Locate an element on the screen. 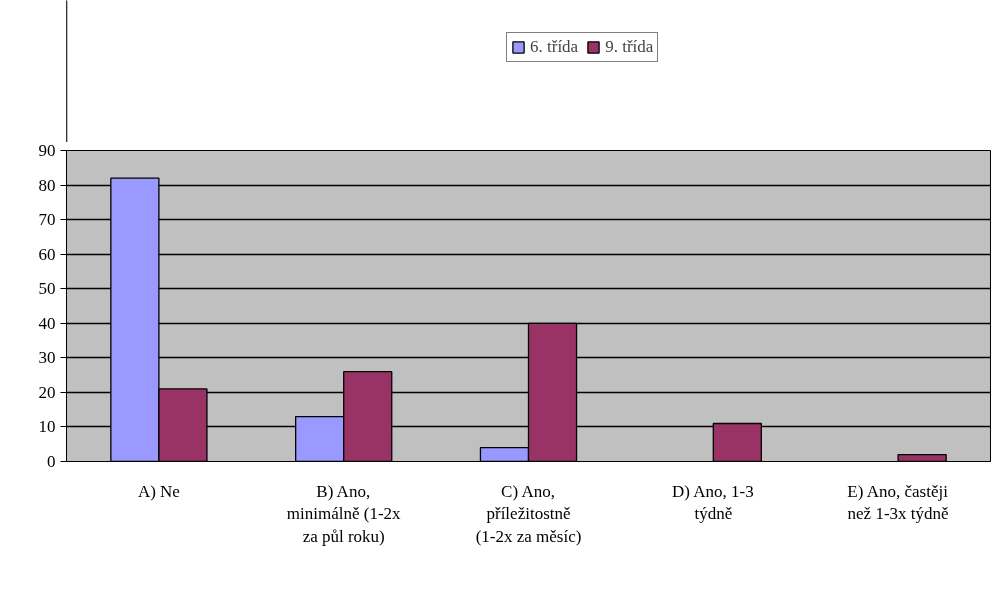 This screenshot has height=606, width=1004. y-tick-label: 40 is located at coordinates (47, 323).